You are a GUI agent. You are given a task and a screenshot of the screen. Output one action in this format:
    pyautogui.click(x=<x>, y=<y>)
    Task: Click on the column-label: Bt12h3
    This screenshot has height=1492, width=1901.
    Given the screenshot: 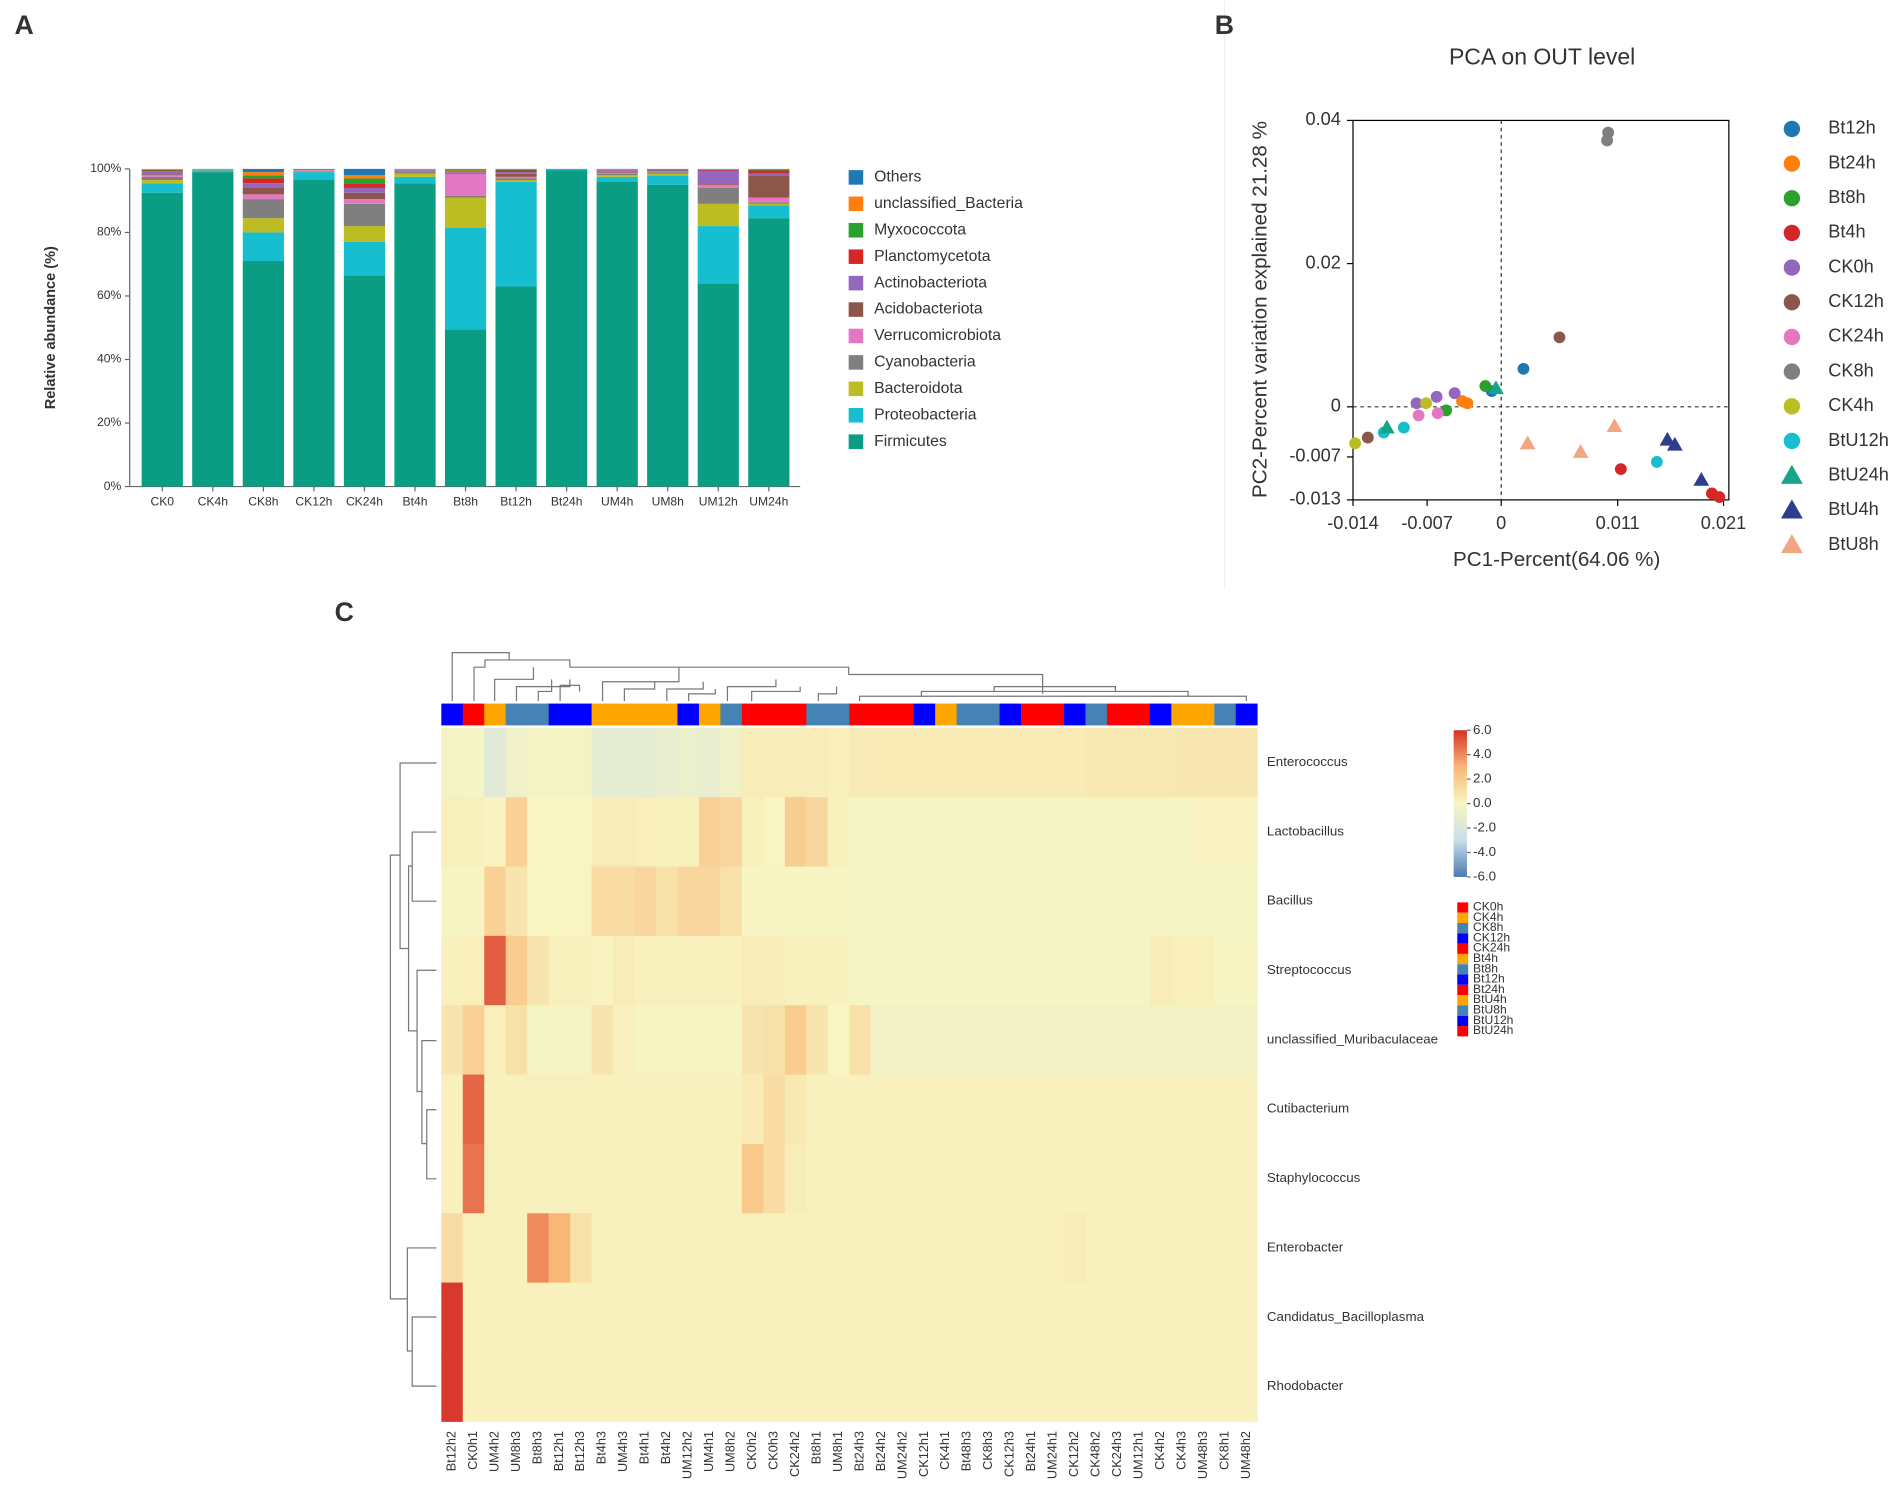 What is the action you would take?
    pyautogui.click(x=579, y=1451)
    